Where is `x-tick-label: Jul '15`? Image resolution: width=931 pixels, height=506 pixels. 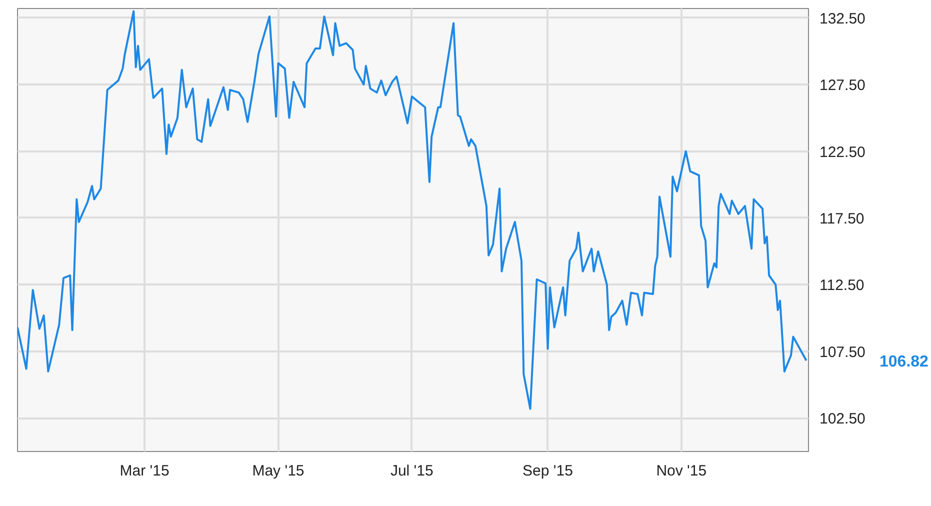
x-tick-label: Jul '15 is located at coordinates (412, 471).